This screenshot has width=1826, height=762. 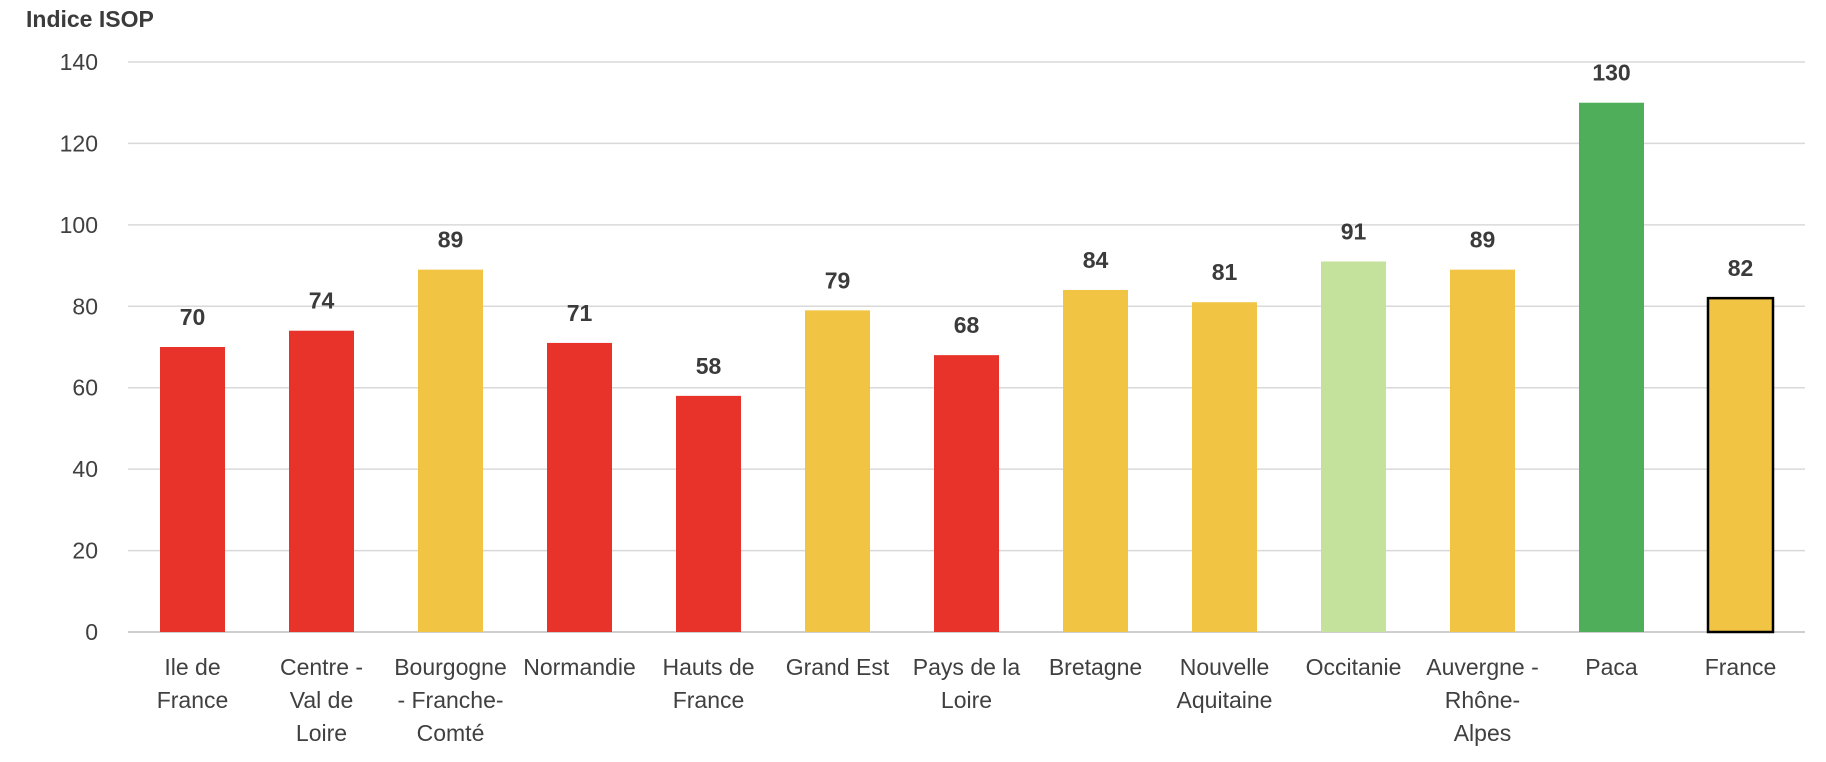 What do you see at coordinates (580, 313) in the screenshot?
I see `data-label: 71` at bounding box center [580, 313].